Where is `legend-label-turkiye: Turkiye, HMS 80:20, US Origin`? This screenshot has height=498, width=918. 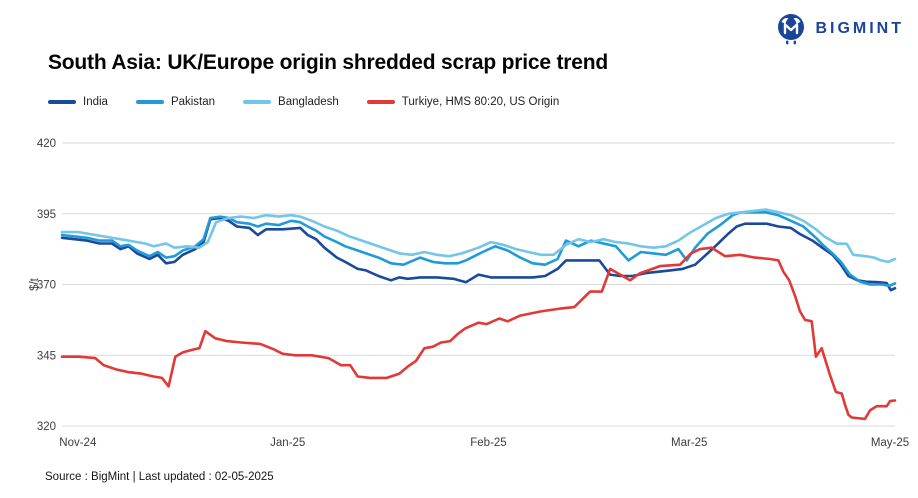 legend-label-turkiye: Turkiye, HMS 80:20, US Origin is located at coordinates (480, 102).